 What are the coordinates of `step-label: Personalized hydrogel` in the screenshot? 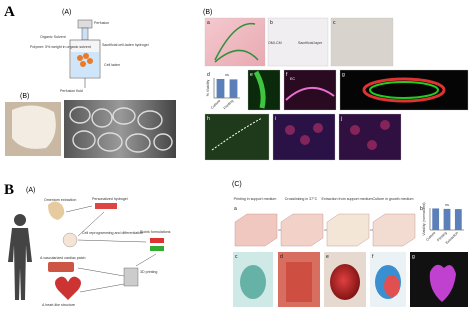 It's located at (110, 199).